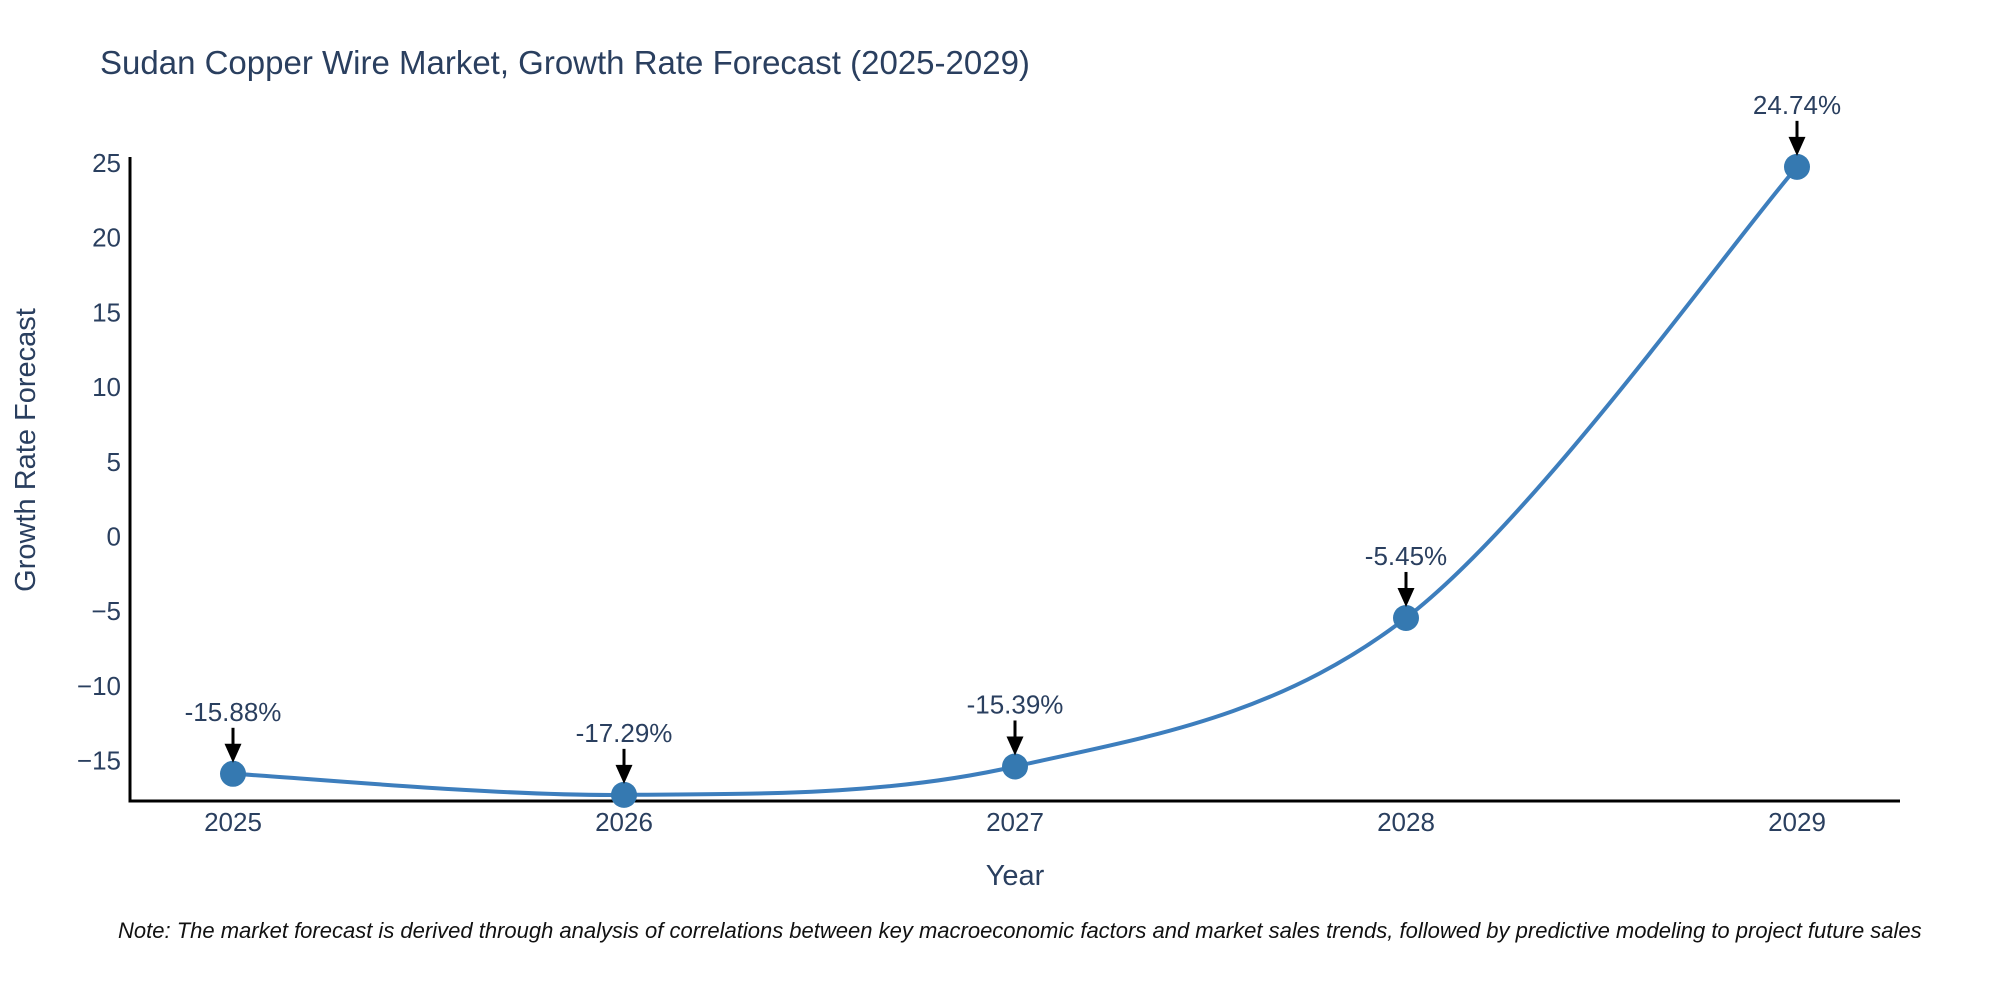  Describe the element at coordinates (1797, 166) in the screenshot. I see `data-point-2029` at that location.